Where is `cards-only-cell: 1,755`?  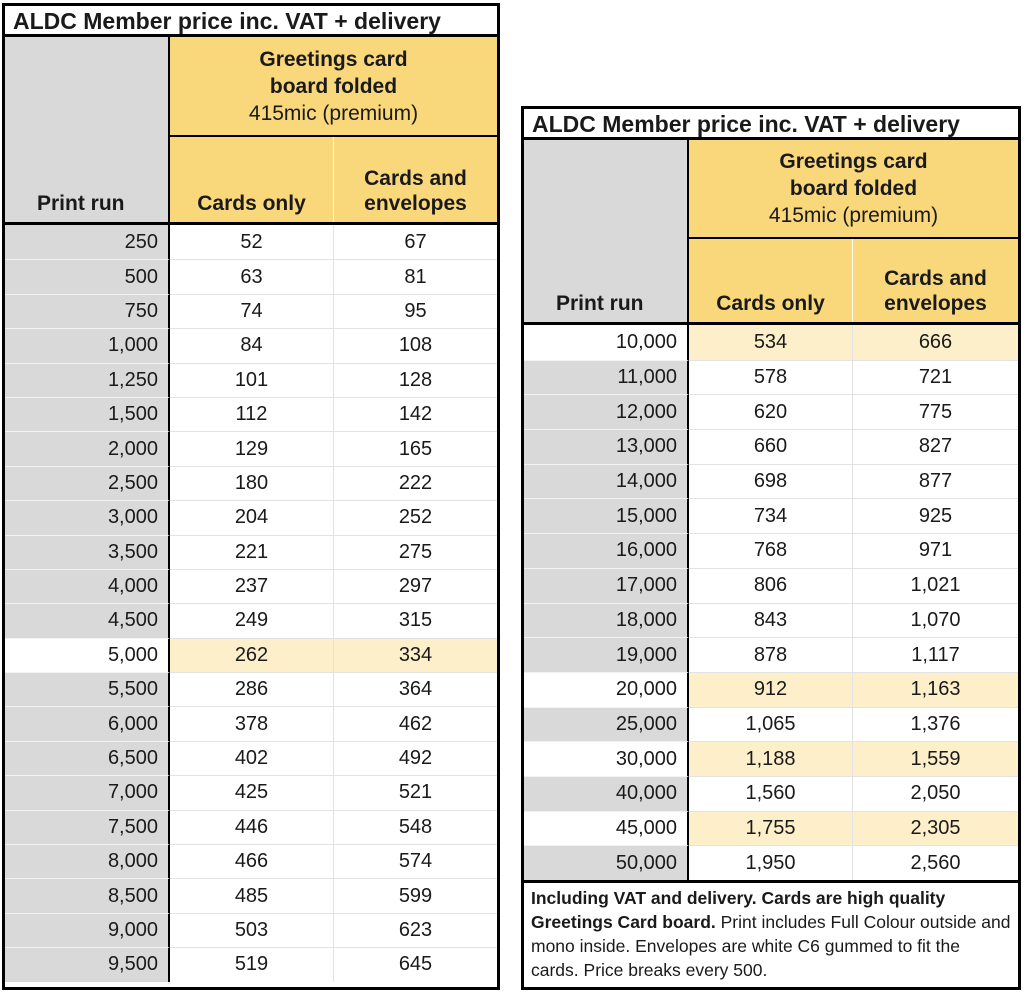
cards-only-cell: 1,755 is located at coordinates (771, 828).